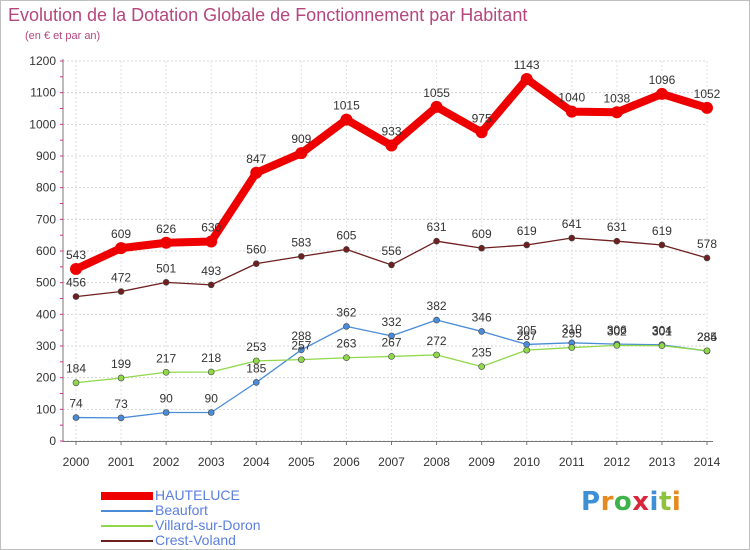  I want to click on data-label: 285, so click(707, 337).